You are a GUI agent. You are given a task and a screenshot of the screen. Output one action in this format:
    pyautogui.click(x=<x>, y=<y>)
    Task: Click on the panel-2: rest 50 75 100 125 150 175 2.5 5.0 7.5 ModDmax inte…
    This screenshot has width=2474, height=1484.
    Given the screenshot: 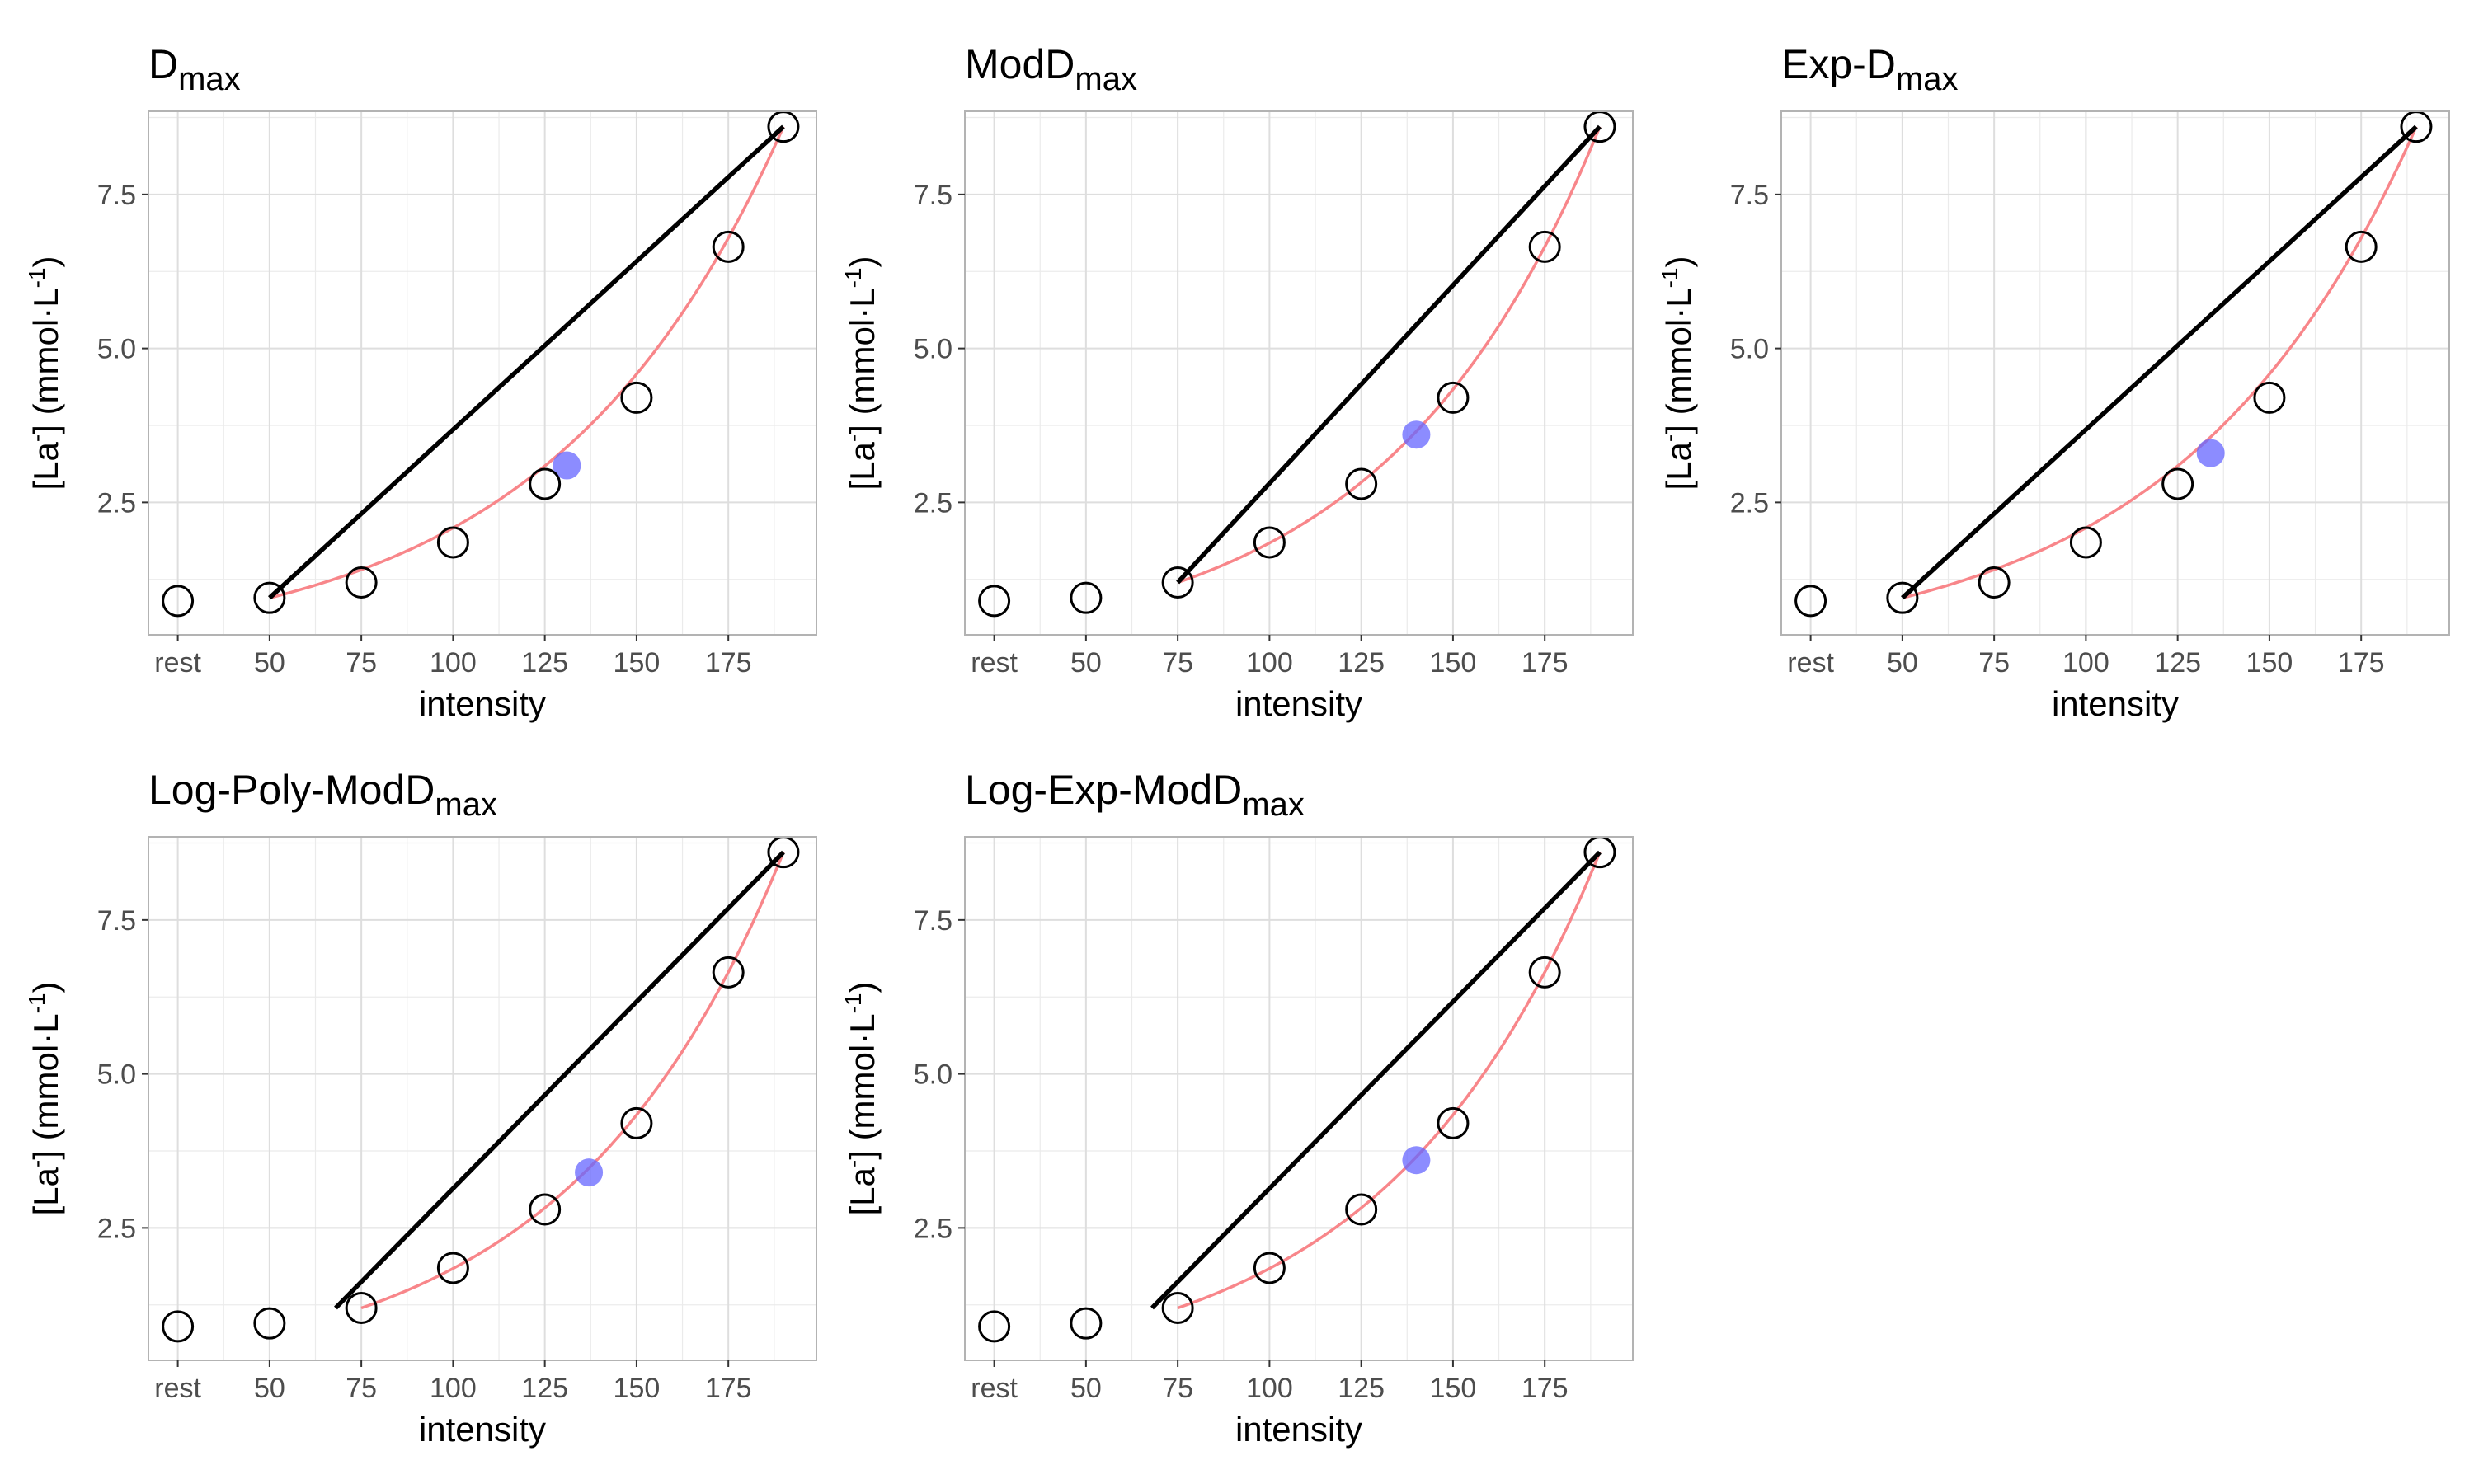 What is the action you would take?
    pyautogui.click(x=1237, y=382)
    